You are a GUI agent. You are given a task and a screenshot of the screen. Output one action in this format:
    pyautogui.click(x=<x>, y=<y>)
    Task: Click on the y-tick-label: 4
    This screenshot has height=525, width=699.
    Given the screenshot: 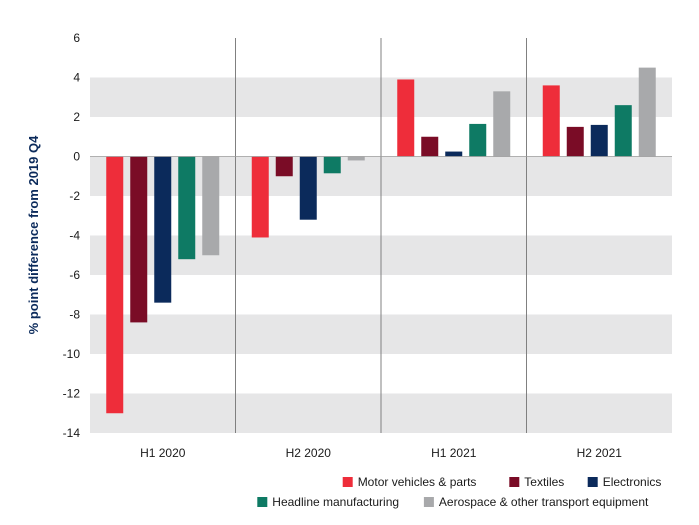 What is the action you would take?
    pyautogui.click(x=76, y=78)
    